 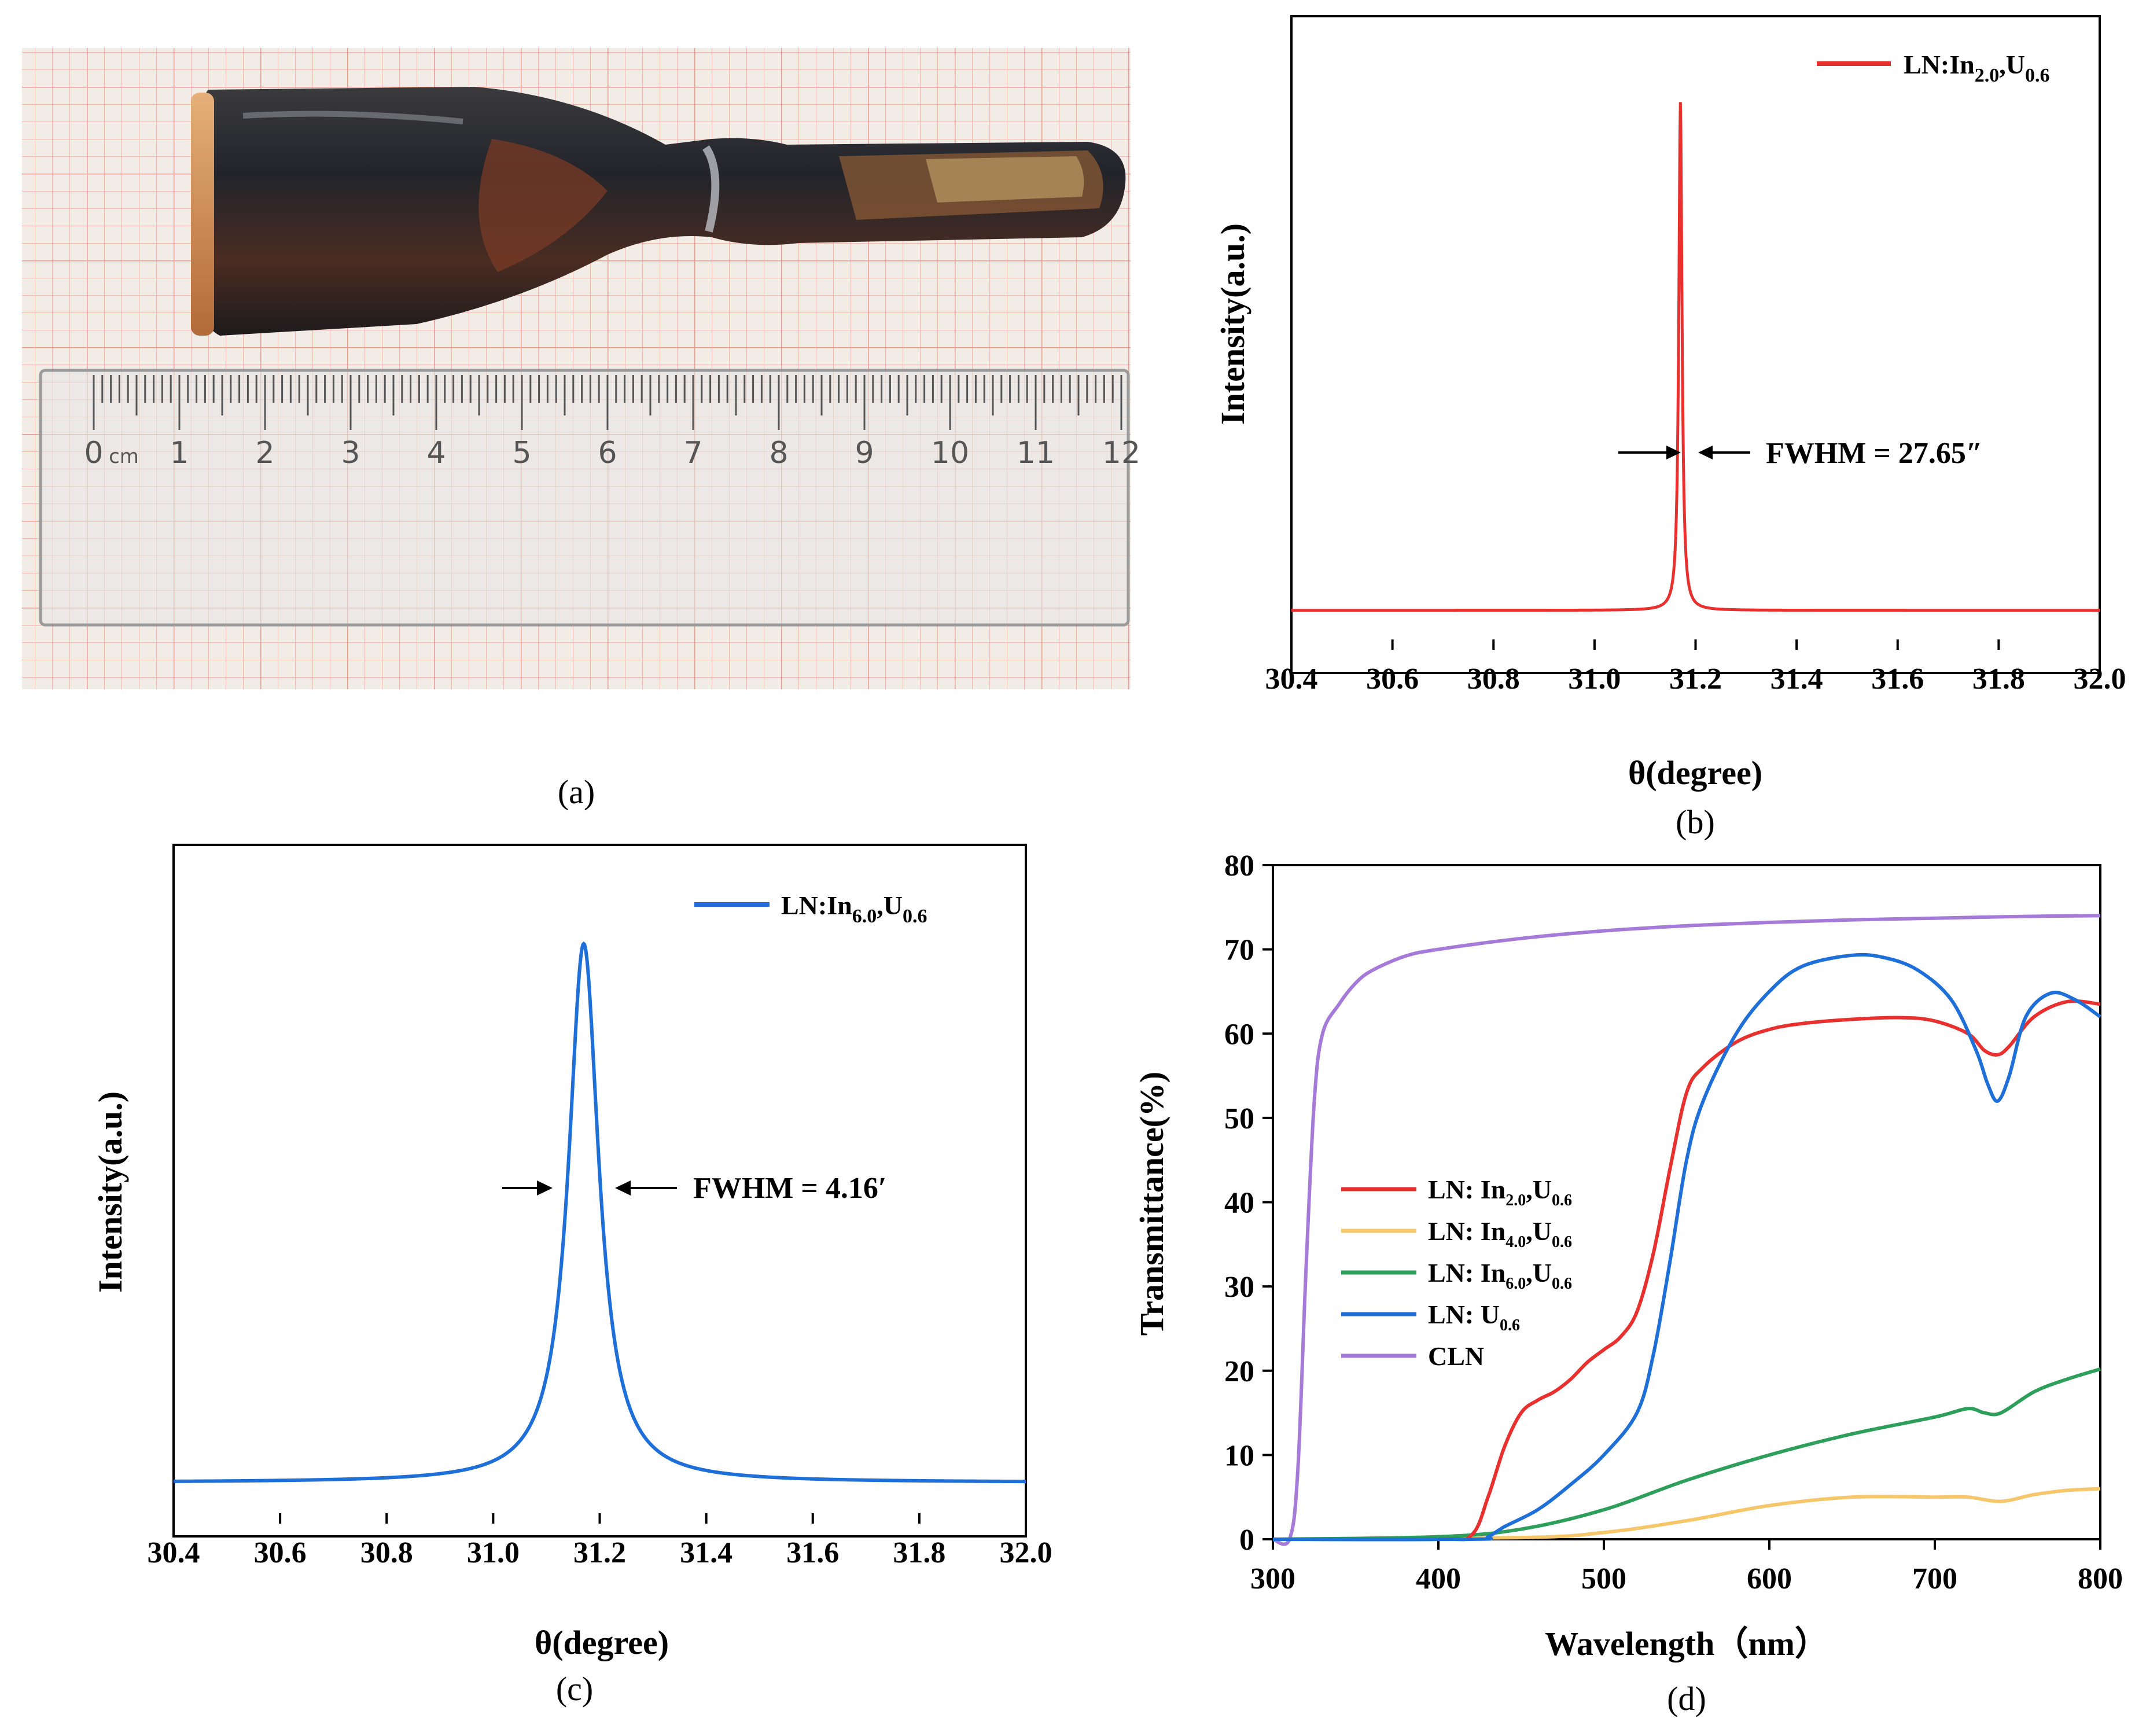 I want to click on ruler-number: 3, so click(x=350, y=453).